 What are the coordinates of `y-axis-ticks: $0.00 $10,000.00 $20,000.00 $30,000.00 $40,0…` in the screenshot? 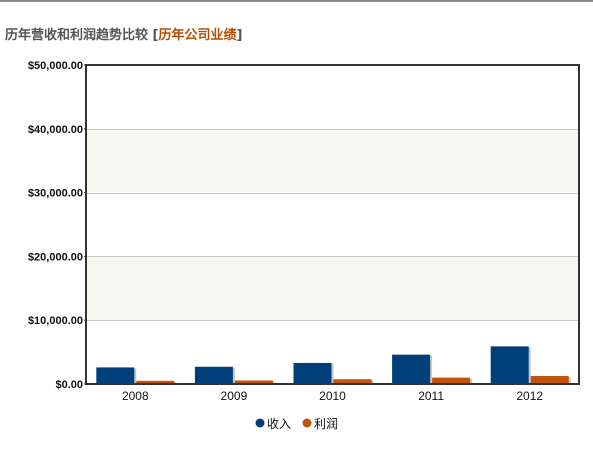 It's located at (57, 225).